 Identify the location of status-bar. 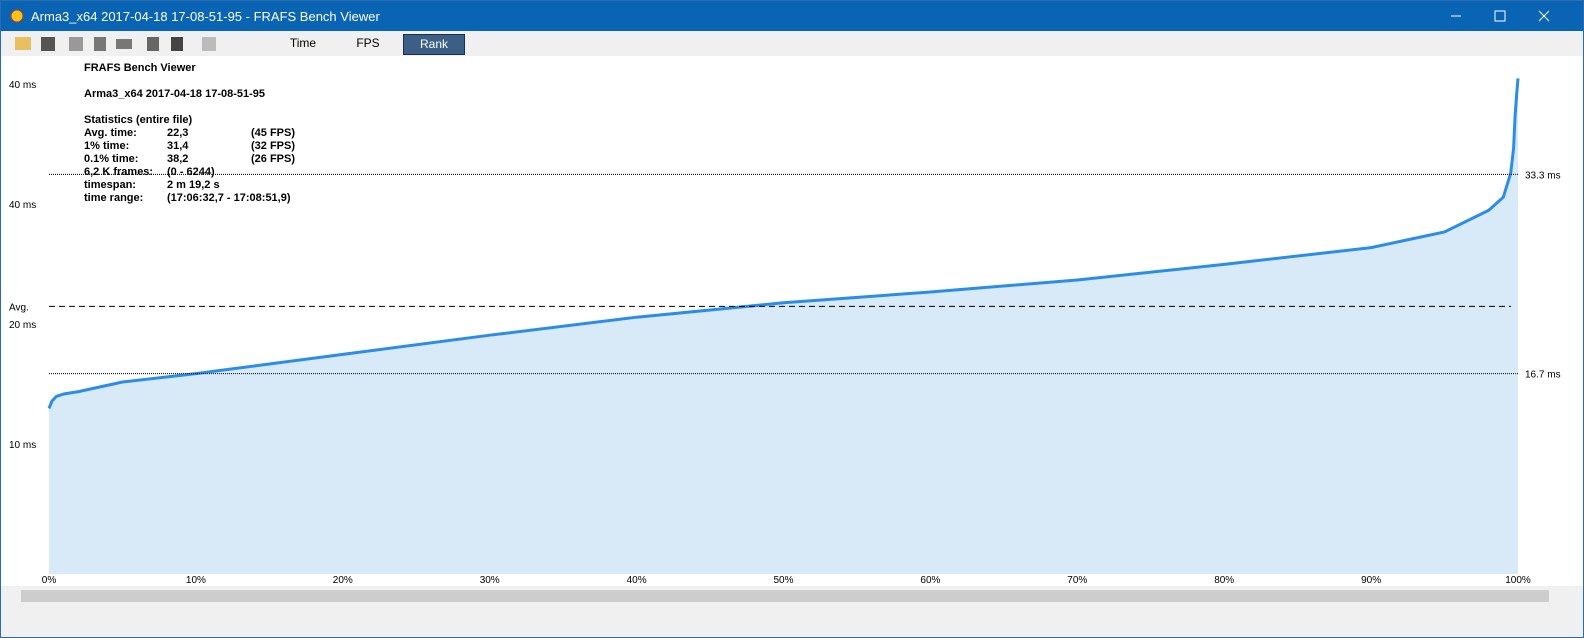
(792, 621).